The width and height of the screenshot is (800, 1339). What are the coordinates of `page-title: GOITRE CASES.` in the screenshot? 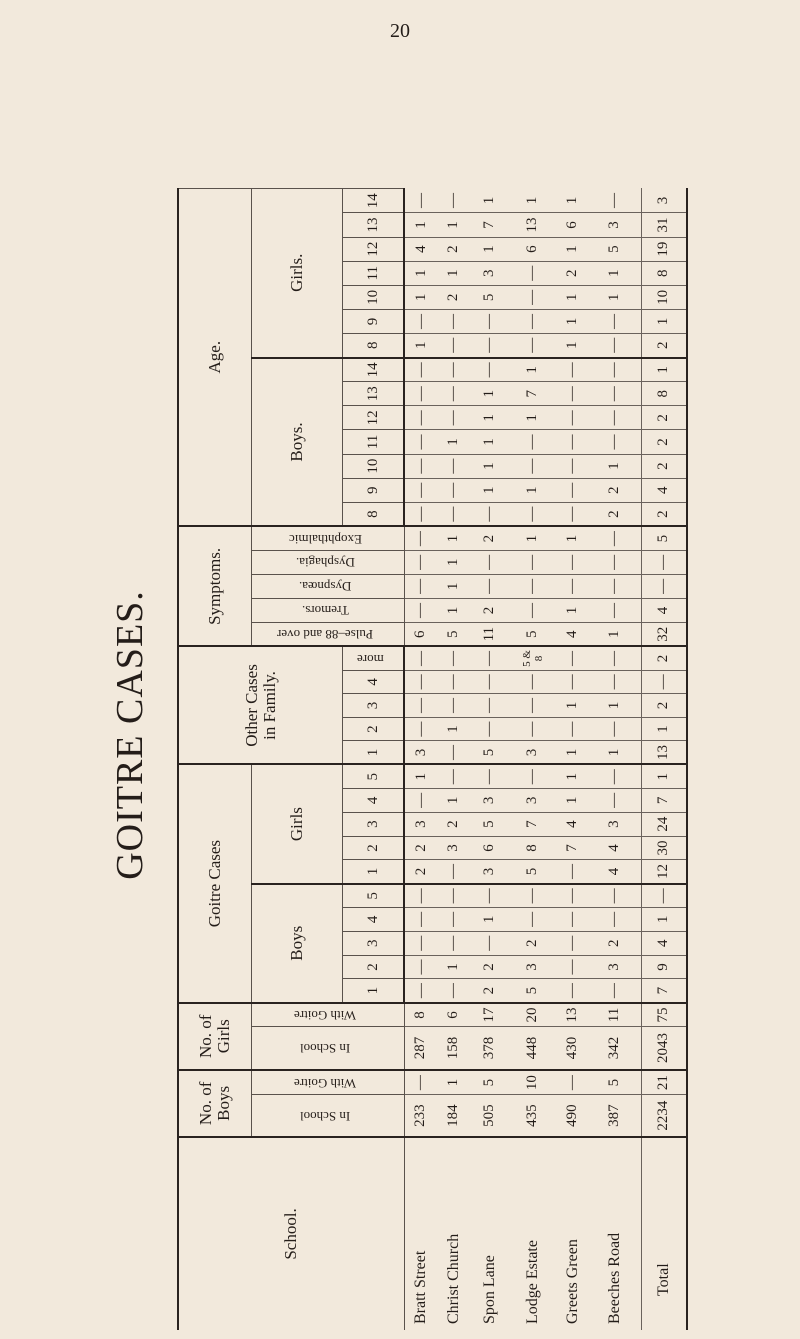 It's located at (130, 735).